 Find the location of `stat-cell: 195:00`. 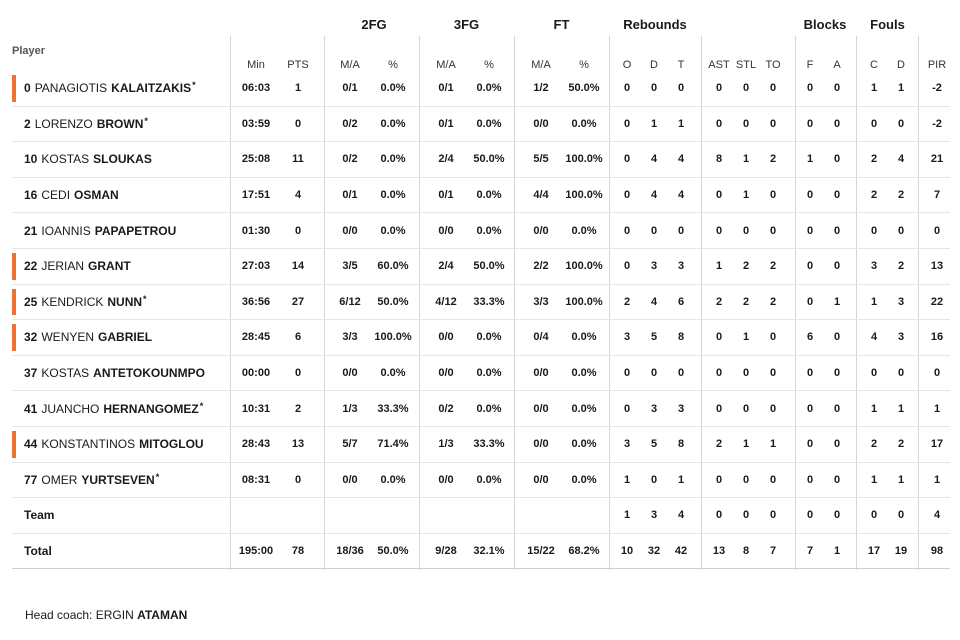

stat-cell: 195:00 is located at coordinates (256, 551).